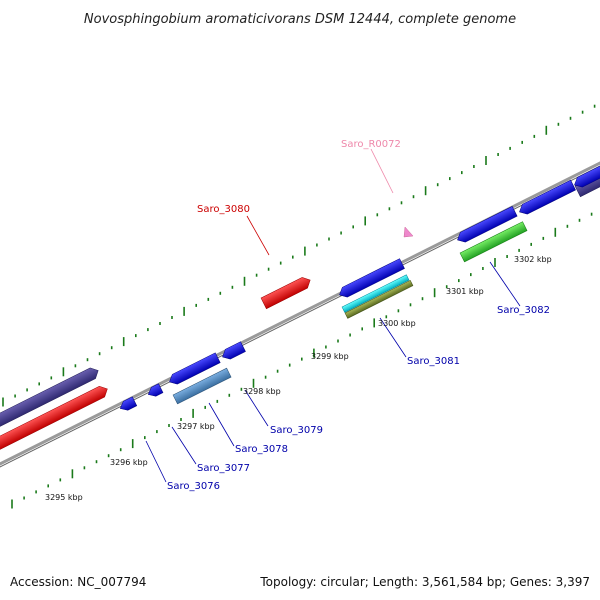  I want to click on gene-label-saro-r0072: Saro_R0072, so click(371, 144).